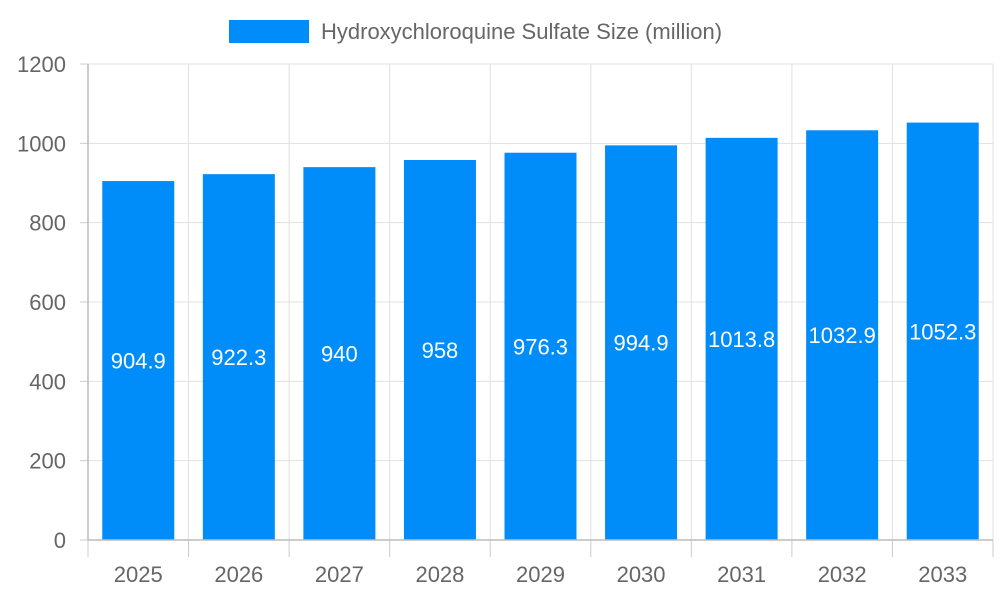 This screenshot has width=1000, height=605. Describe the element at coordinates (47, 223) in the screenshot. I see `y-tick-label: 800` at that location.